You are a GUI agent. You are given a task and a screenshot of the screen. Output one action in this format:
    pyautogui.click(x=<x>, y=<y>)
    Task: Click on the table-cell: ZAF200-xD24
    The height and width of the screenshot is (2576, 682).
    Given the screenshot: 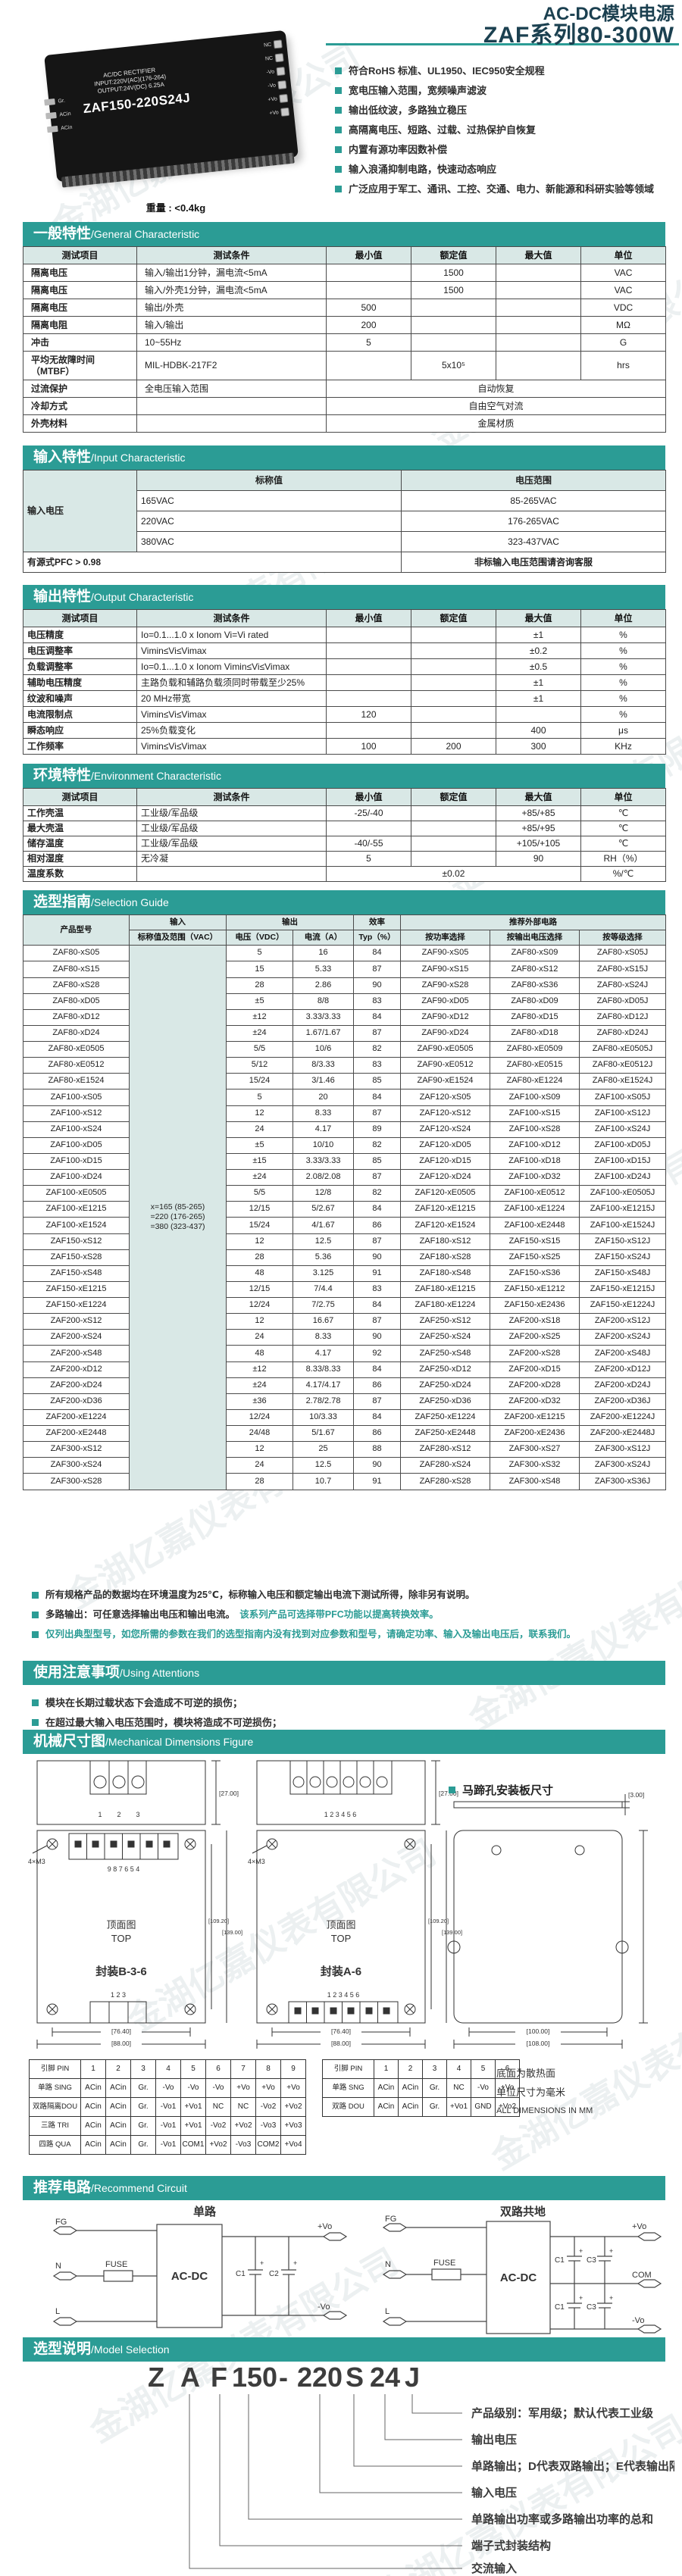 What is the action you would take?
    pyautogui.click(x=76, y=1385)
    